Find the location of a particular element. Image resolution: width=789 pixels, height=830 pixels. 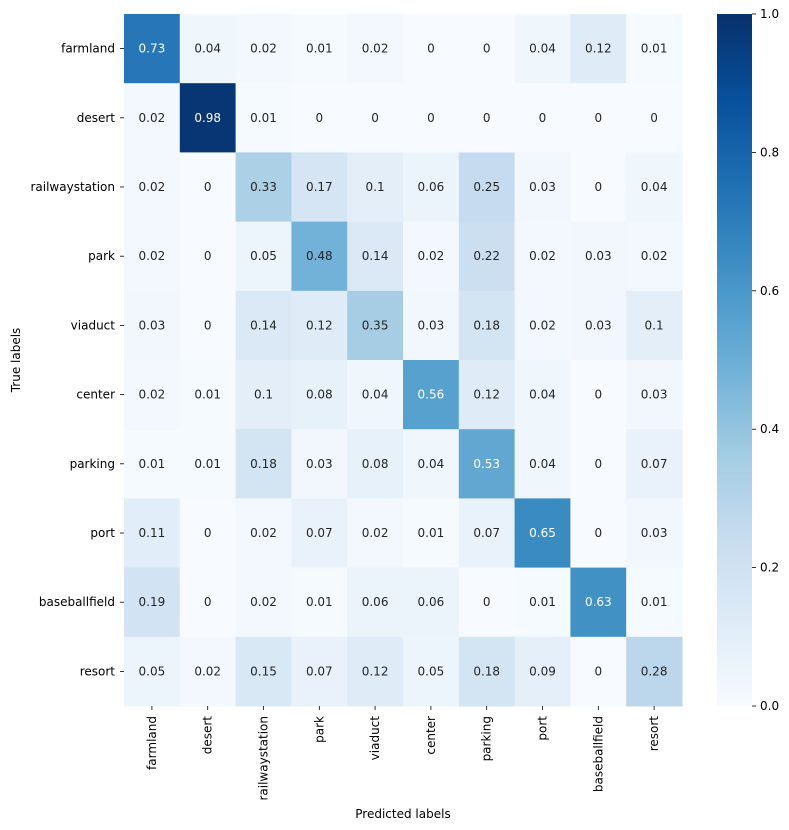

heatmap-cell-center-park is located at coordinates (319, 395).